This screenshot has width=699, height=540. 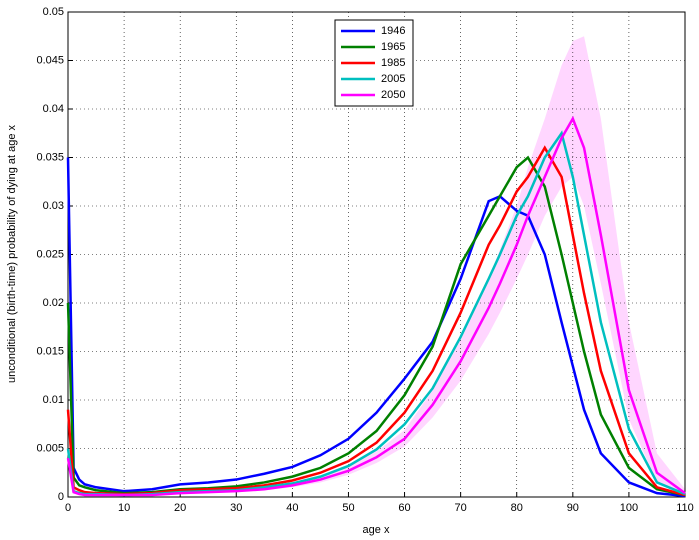 What do you see at coordinates (348, 508) in the screenshot?
I see `x-tick-label: 50` at bounding box center [348, 508].